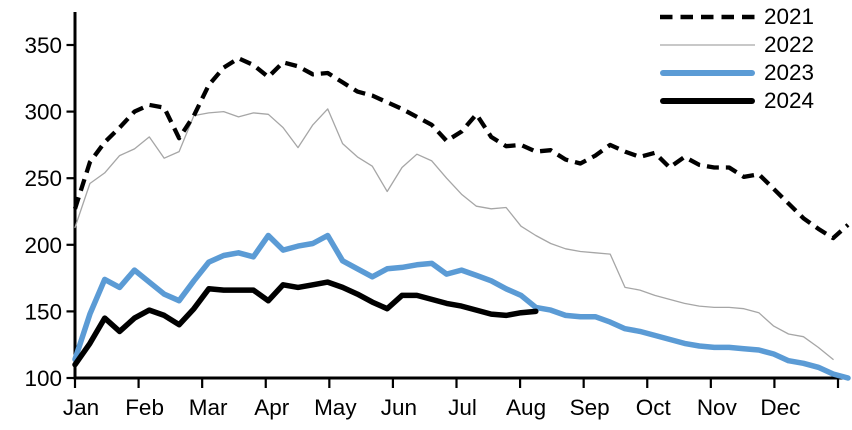 This screenshot has width=852, height=430. What do you see at coordinates (335, 407) in the screenshot?
I see `x-tick-label-may: May` at bounding box center [335, 407].